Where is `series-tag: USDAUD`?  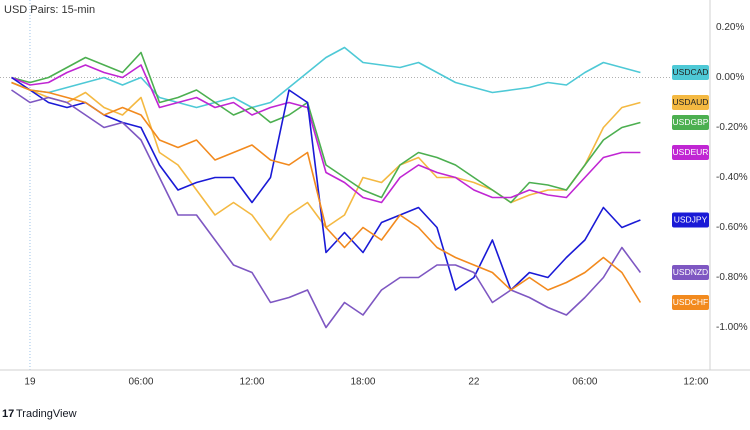
series-tag: USDAUD is located at coordinates (690, 102).